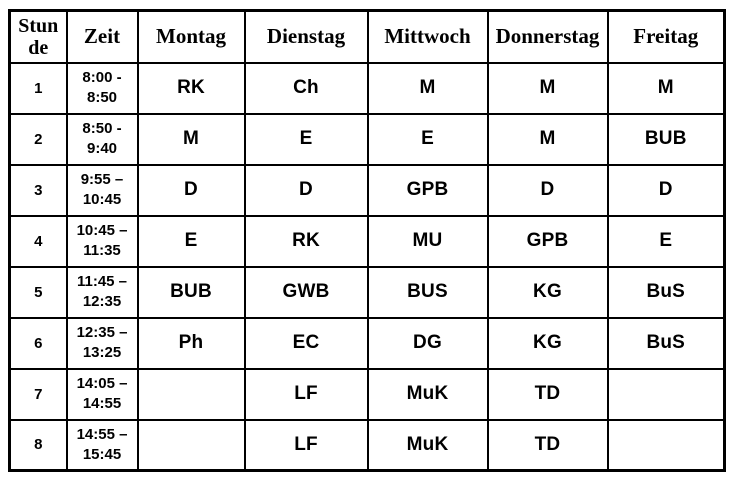 This screenshot has height=487, width=734. What do you see at coordinates (38, 36) in the screenshot?
I see `header-stunde: Stunde` at bounding box center [38, 36].